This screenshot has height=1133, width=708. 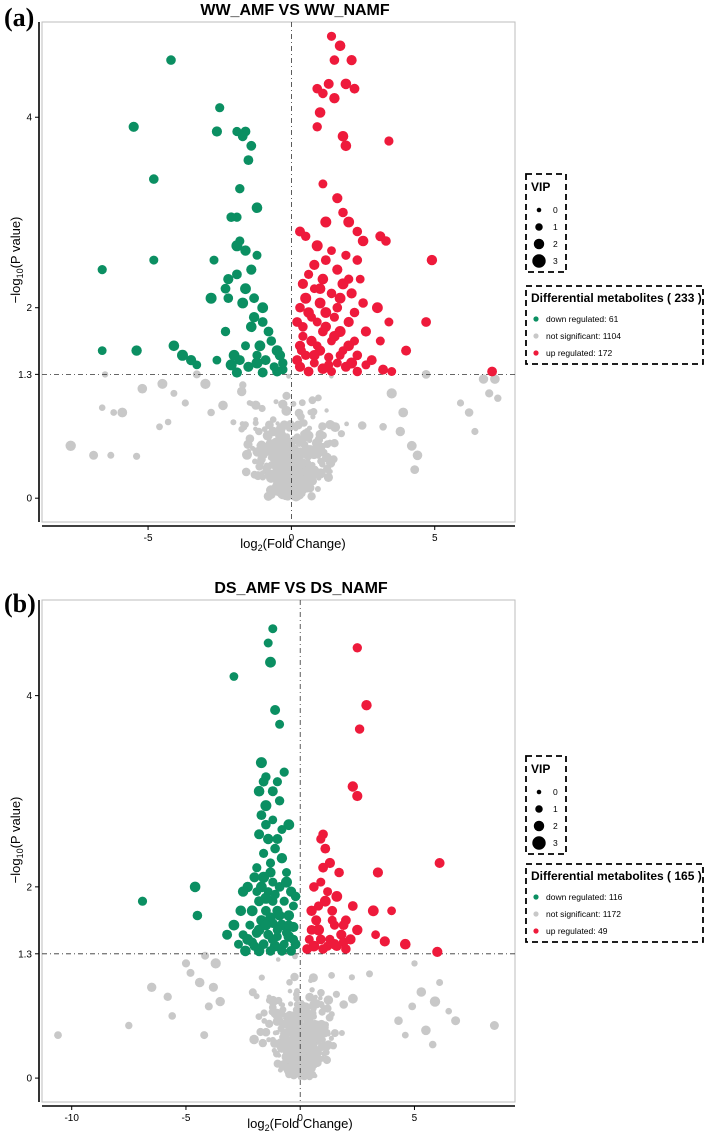 I want to click on vip-legend-label: 1, so click(x=555, y=809).